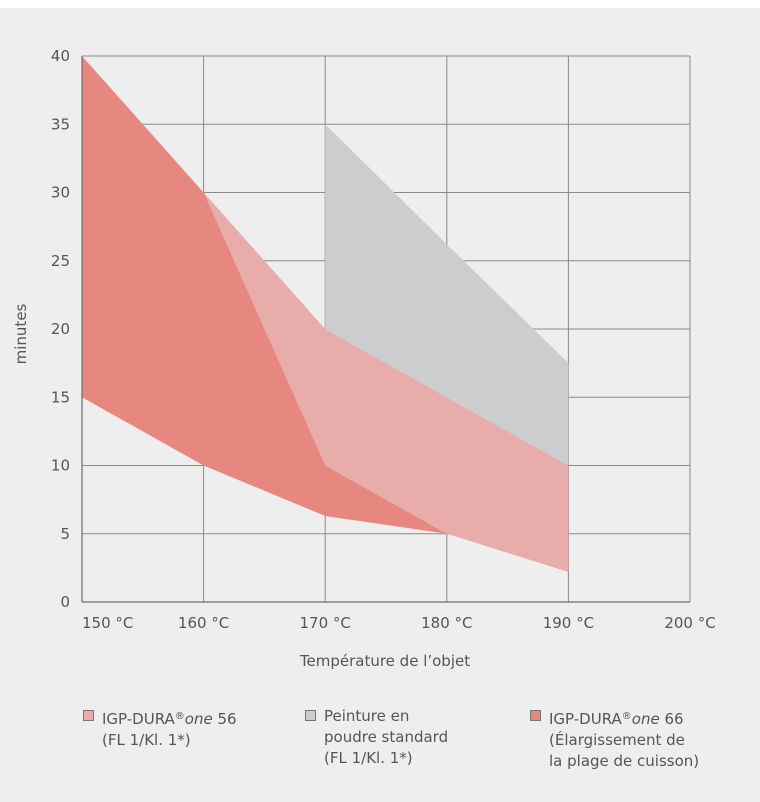  What do you see at coordinates (88, 715) in the screenshot?
I see `legend-swatch-igp56` at bounding box center [88, 715].